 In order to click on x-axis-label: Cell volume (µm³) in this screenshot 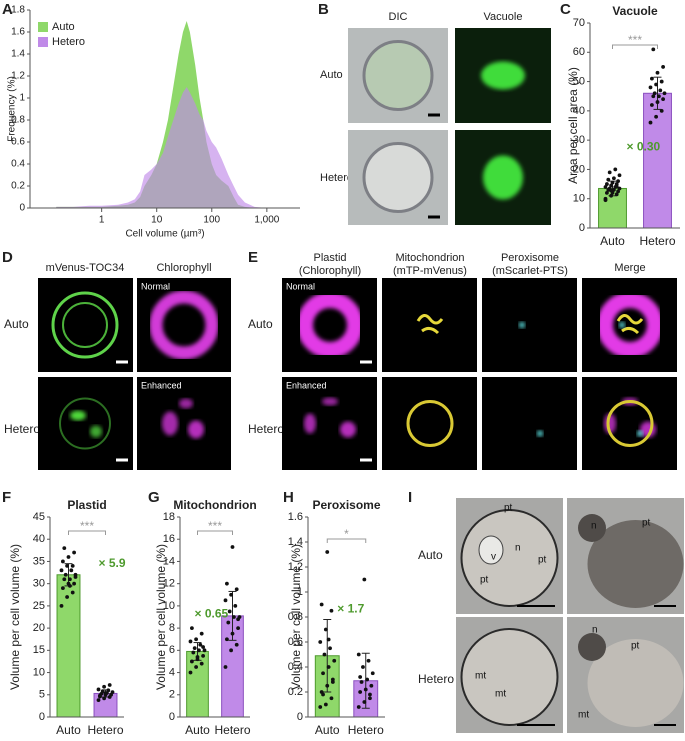, I will do `click(164, 234)`.